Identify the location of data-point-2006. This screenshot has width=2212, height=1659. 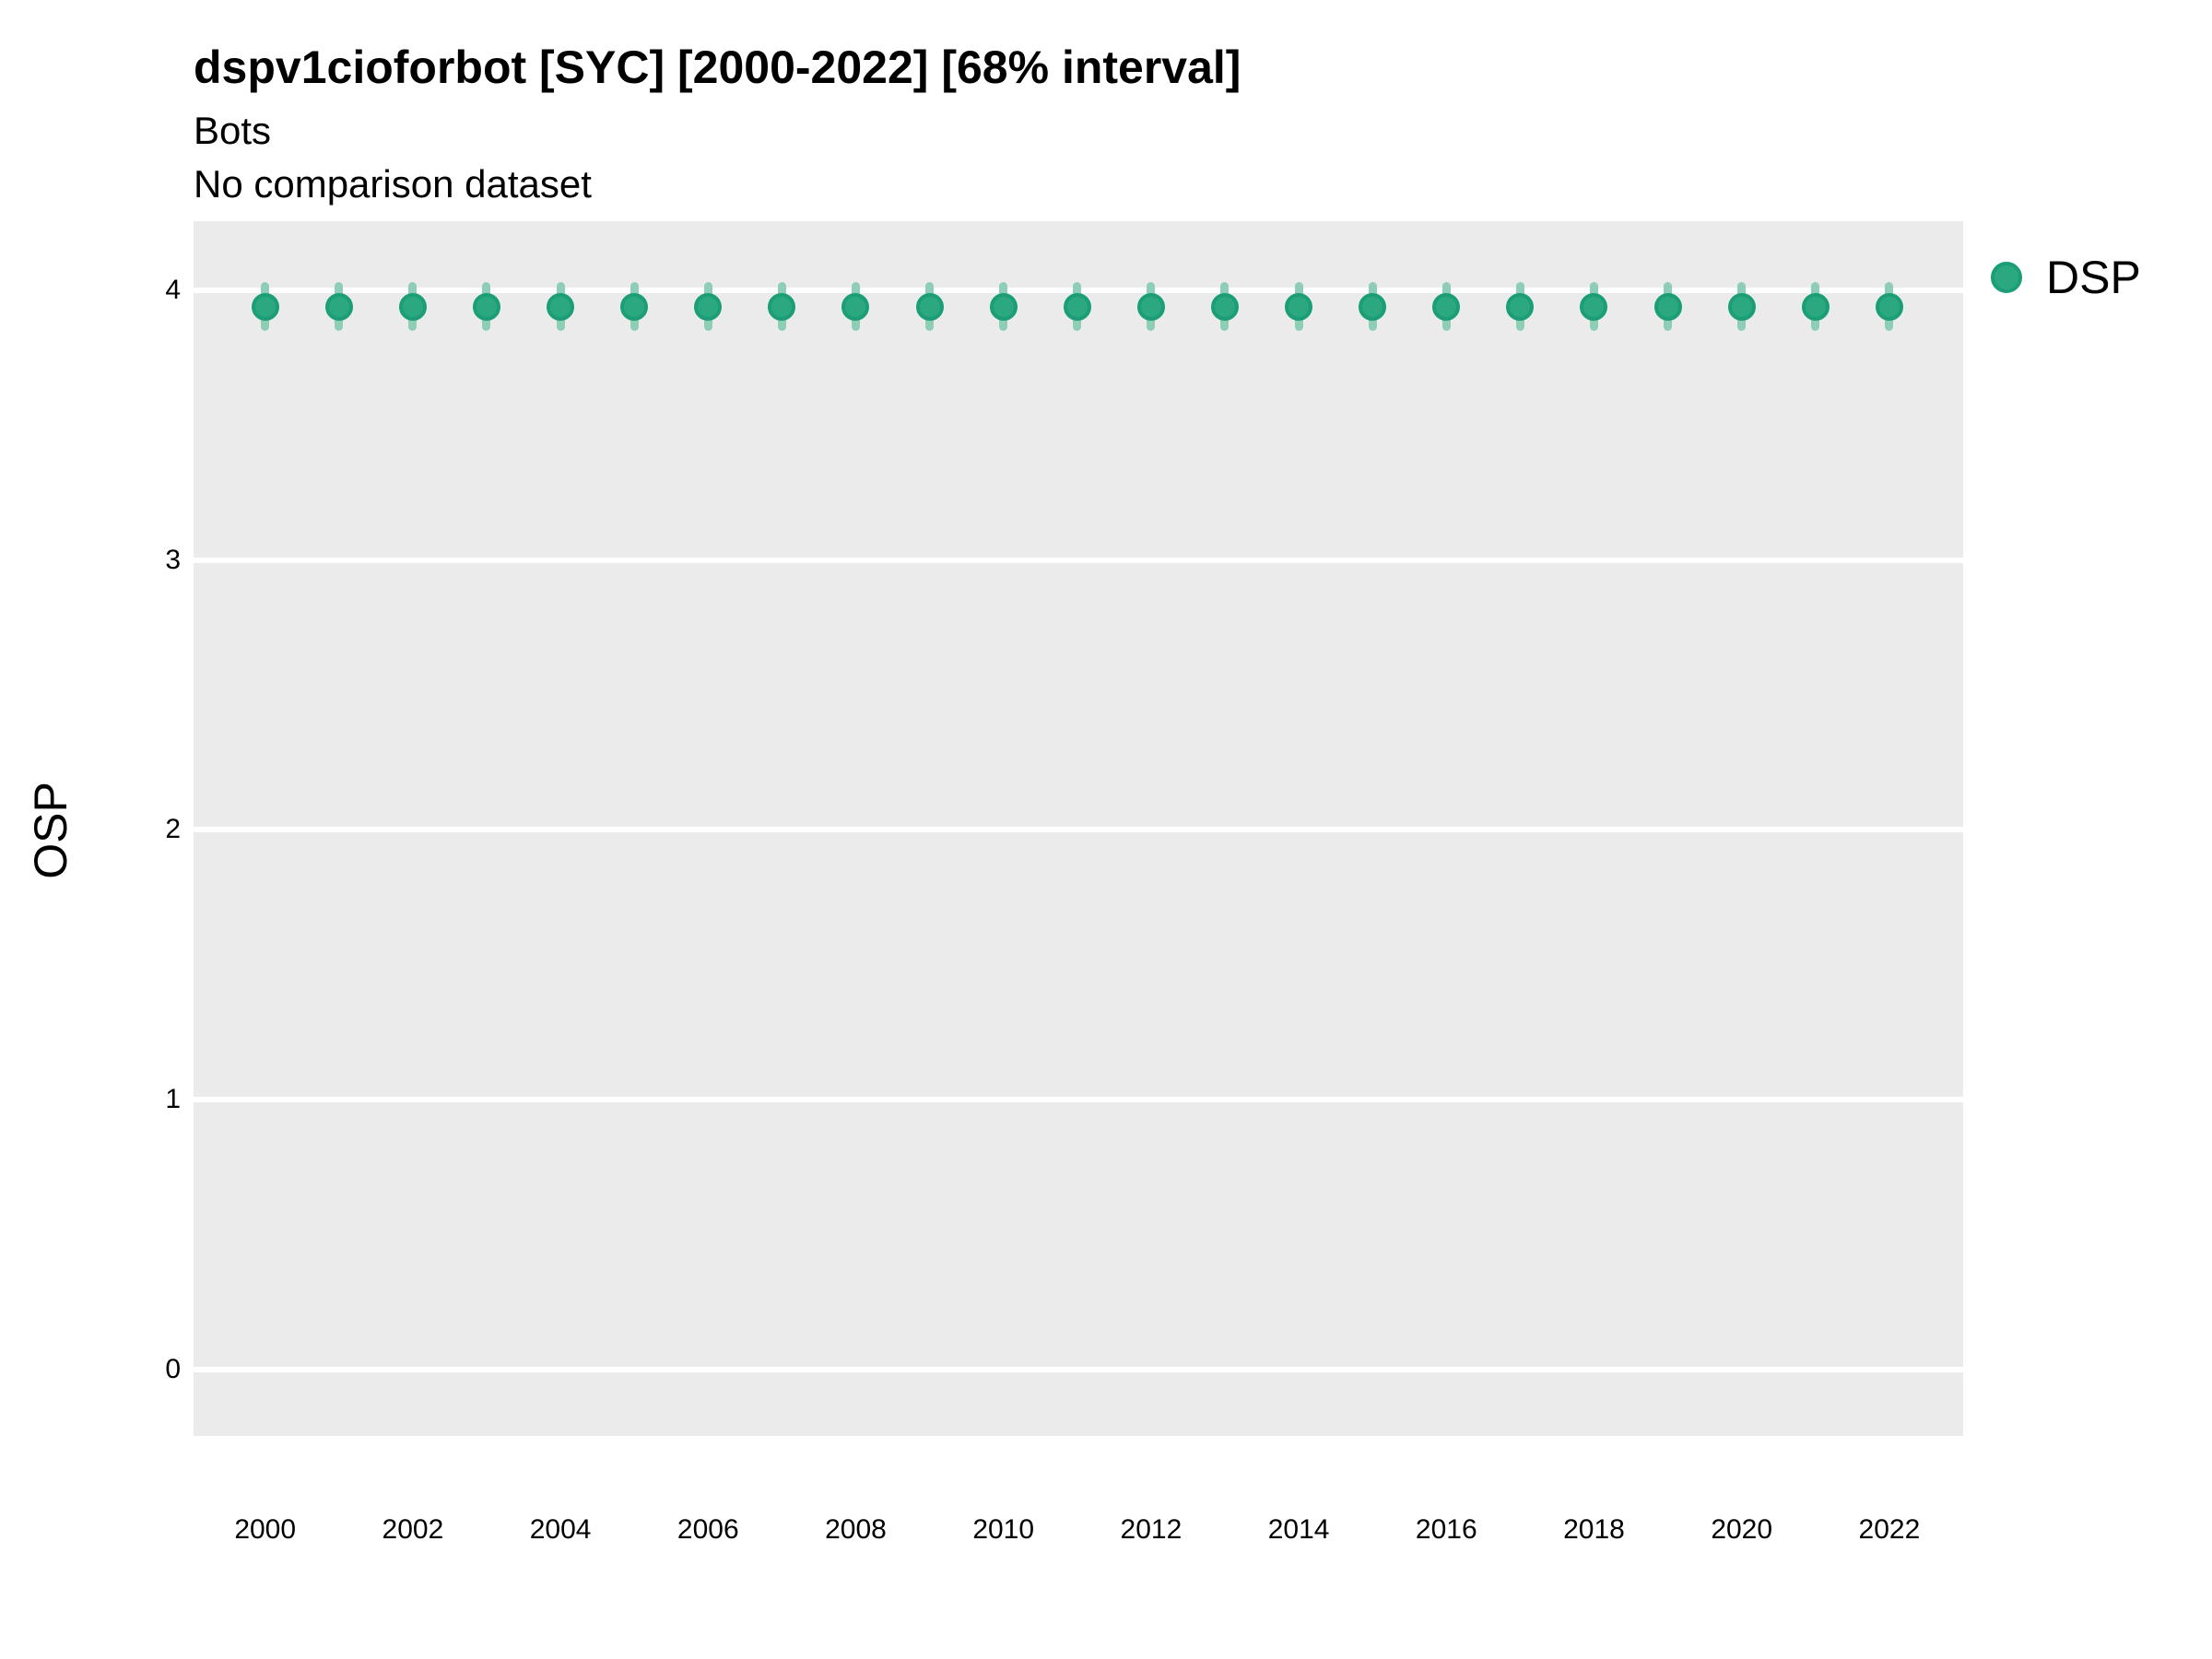
(708, 306).